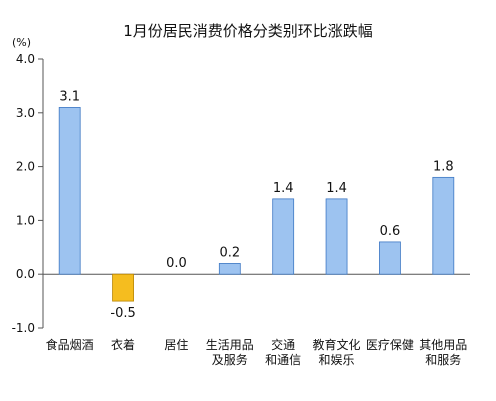 The height and width of the screenshot is (401, 496). What do you see at coordinates (230, 345) in the screenshot?
I see `x-category-label: 生活用品` at bounding box center [230, 345].